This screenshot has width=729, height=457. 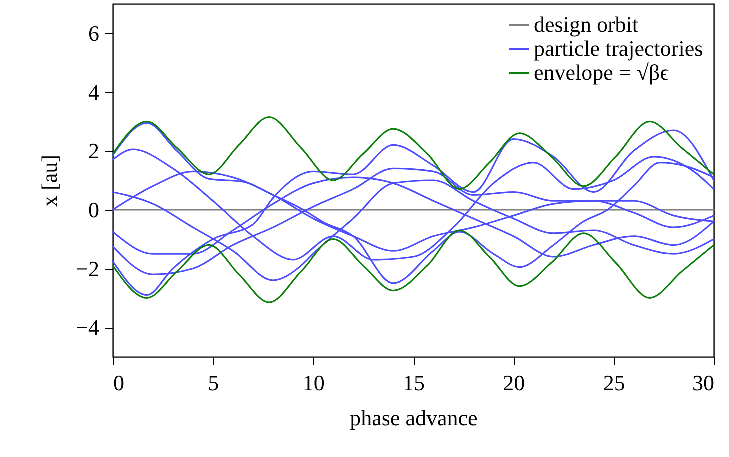 I want to click on y-tick-label: −2, so click(x=88, y=269).